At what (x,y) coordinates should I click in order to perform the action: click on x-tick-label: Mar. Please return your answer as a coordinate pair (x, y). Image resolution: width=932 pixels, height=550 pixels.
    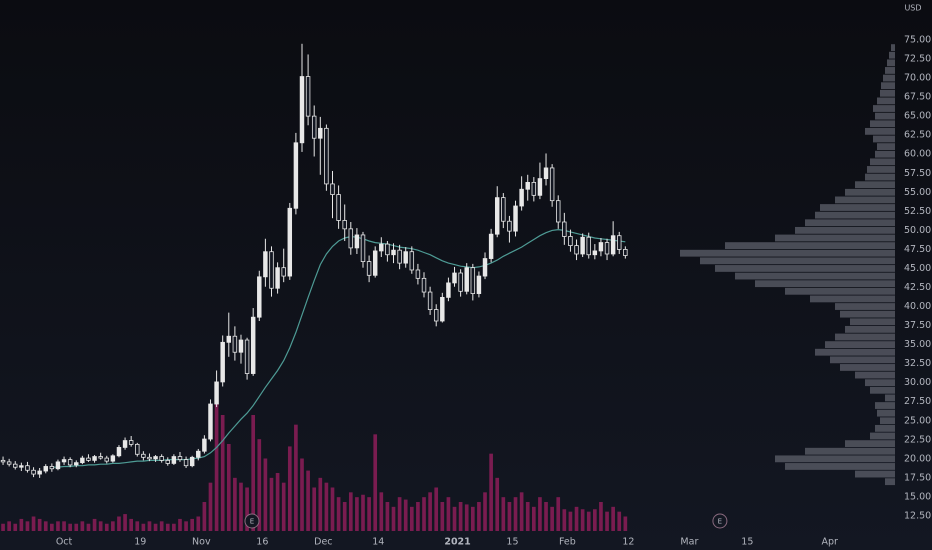
    Looking at the image, I should click on (689, 542).